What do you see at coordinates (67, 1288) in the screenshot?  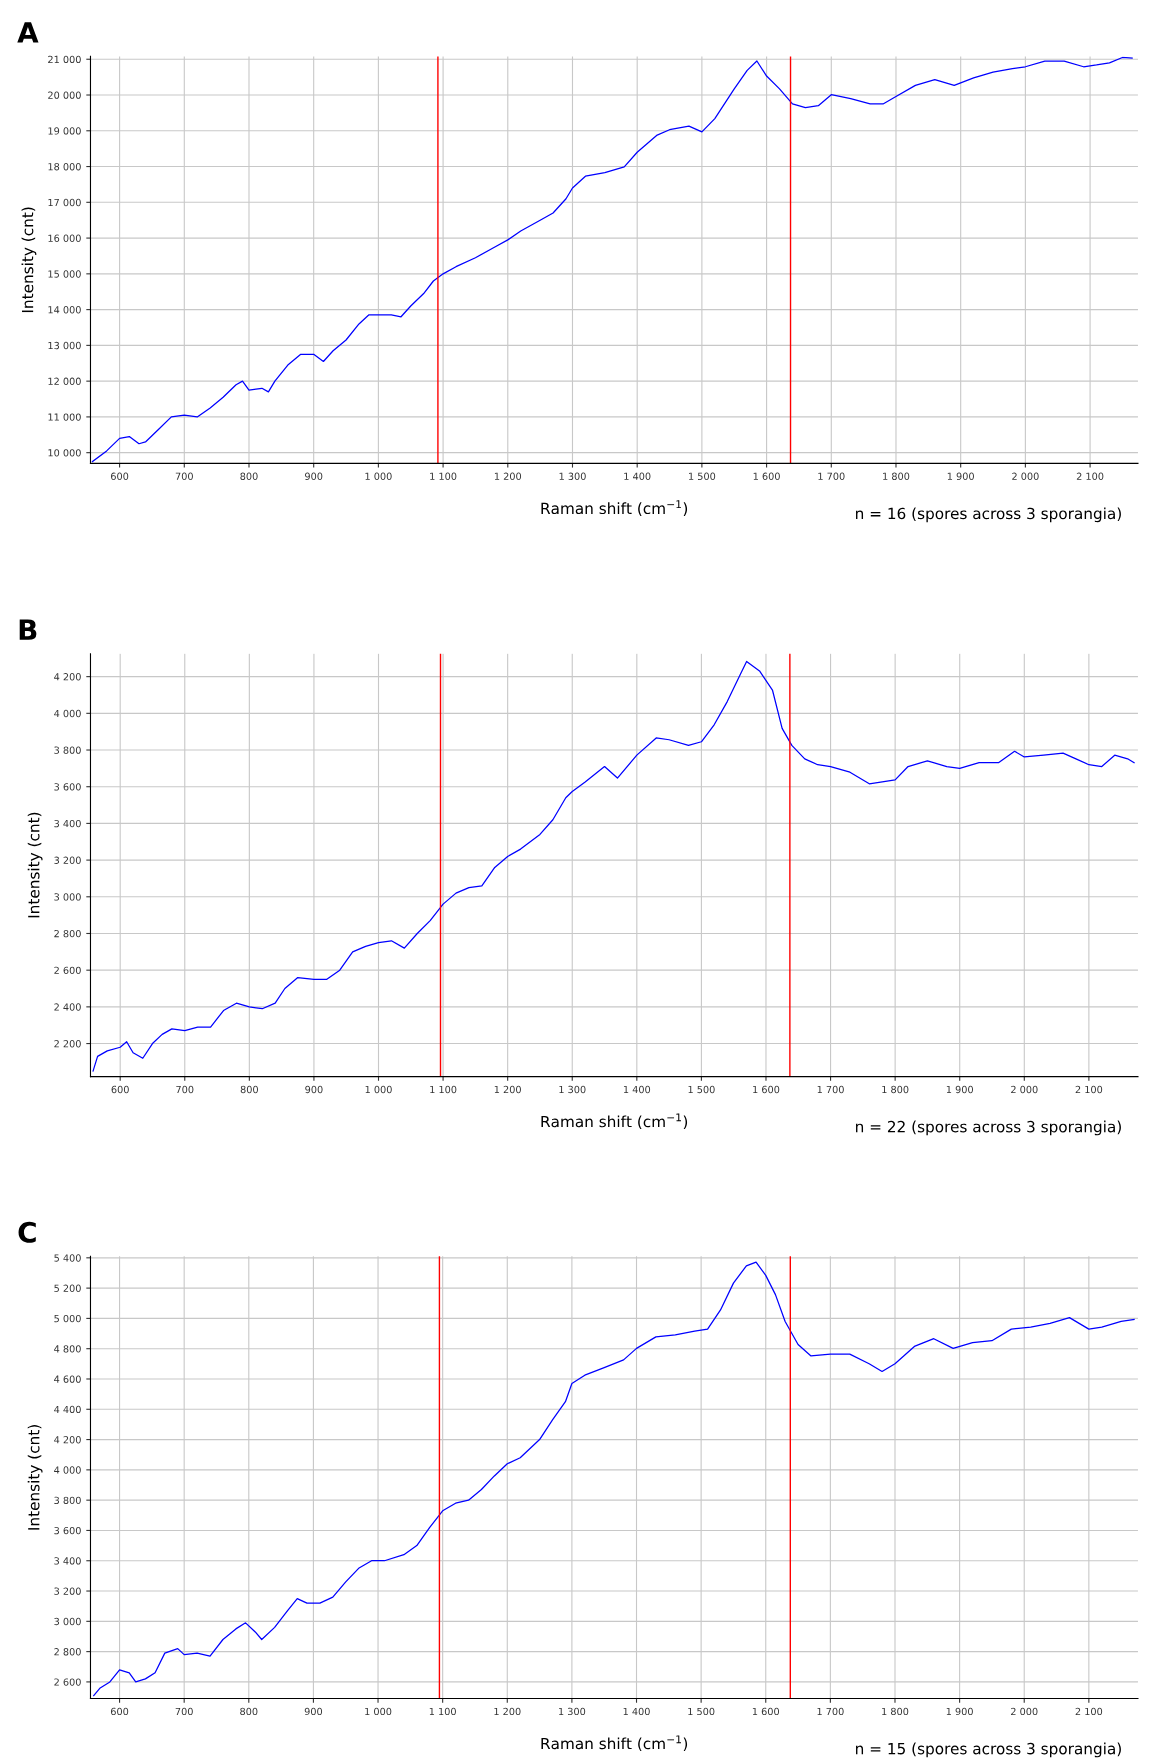 I see `y-tick-label: 5 200` at bounding box center [67, 1288].